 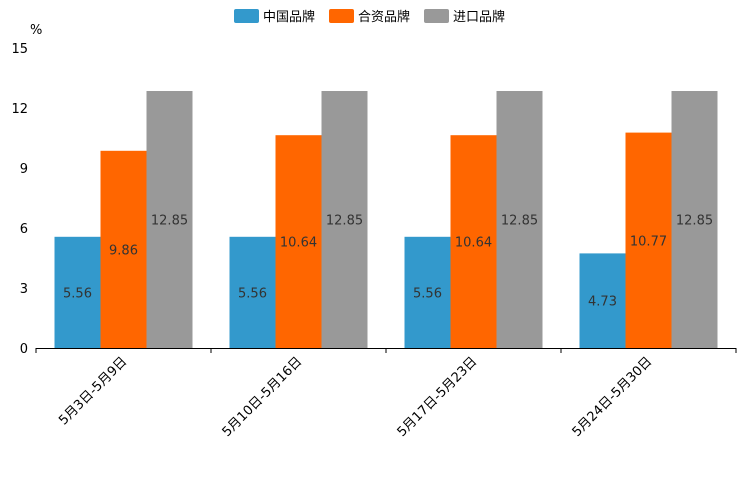 I want to click on data-label: 10.77, so click(x=648, y=241).